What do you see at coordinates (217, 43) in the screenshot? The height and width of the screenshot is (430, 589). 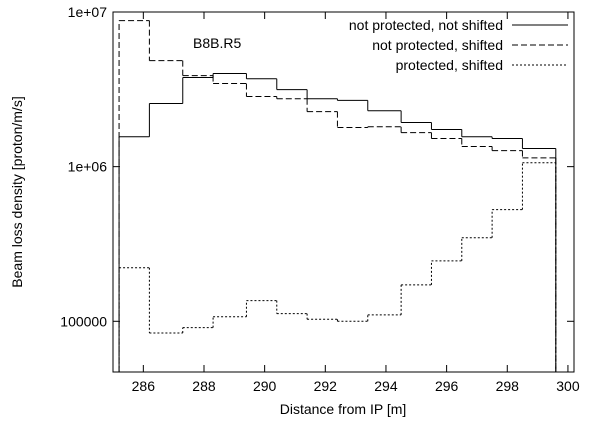 I see `annotation: B8B.R5` at bounding box center [217, 43].